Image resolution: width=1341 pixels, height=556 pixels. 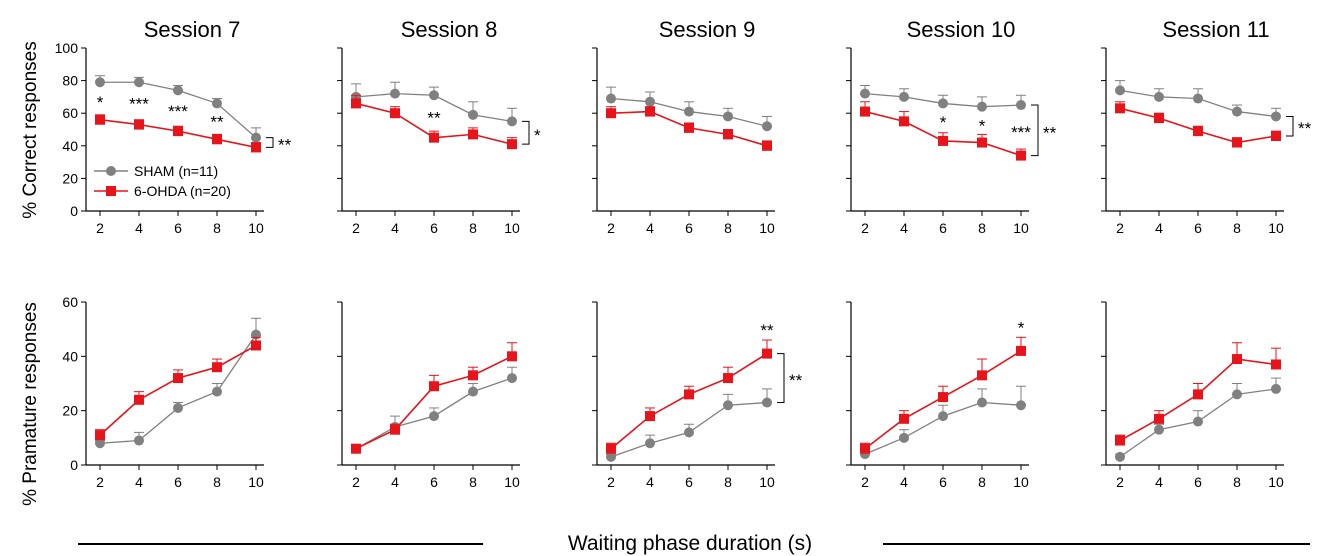 What do you see at coordinates (176, 171) in the screenshot?
I see `legend-sham-label: SHAM (n=11)` at bounding box center [176, 171].